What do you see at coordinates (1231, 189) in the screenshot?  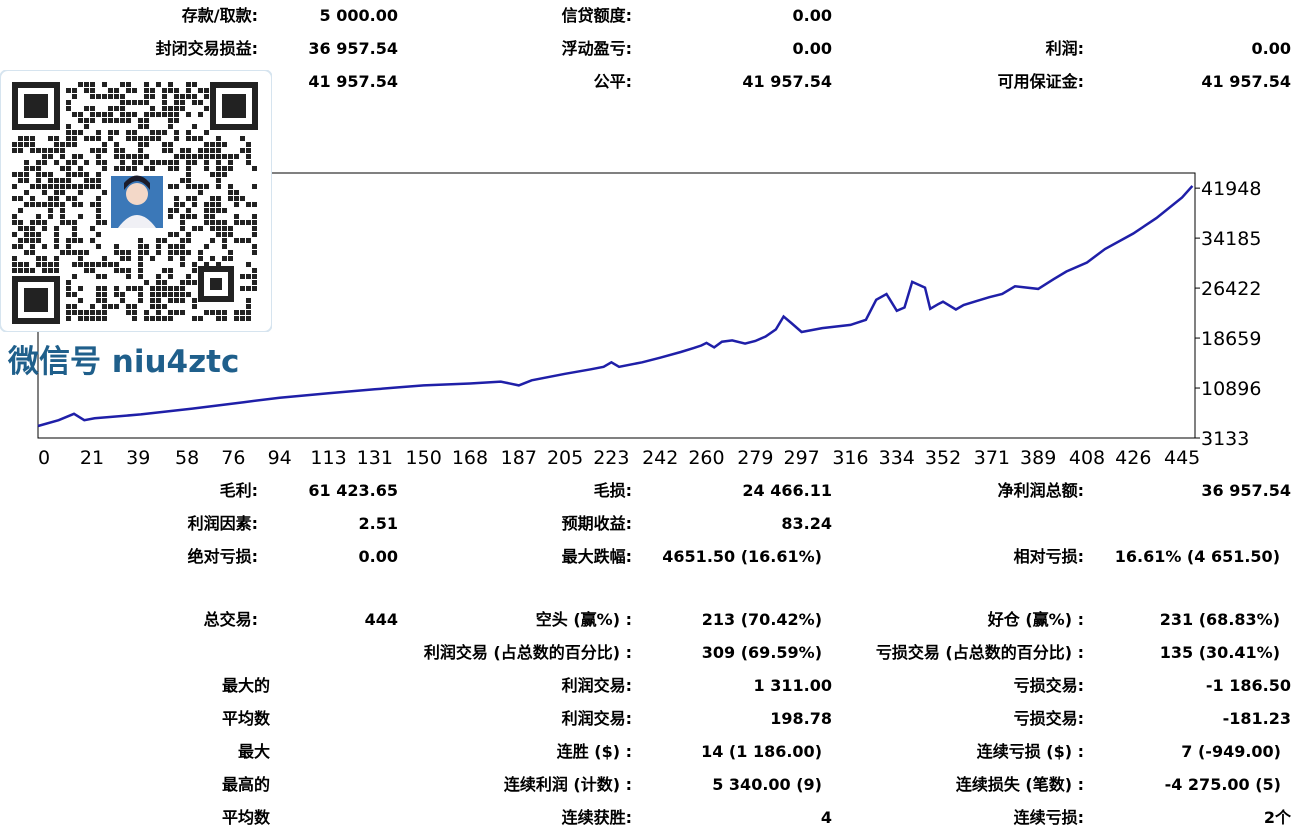 I see `y-tick-label: 41948` at bounding box center [1231, 189].